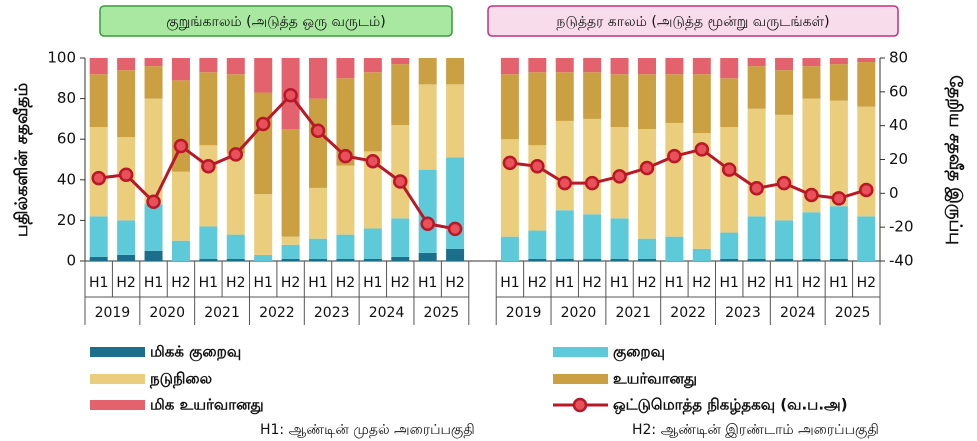  I want to click on y-tick-label: 40, so click(66, 179).